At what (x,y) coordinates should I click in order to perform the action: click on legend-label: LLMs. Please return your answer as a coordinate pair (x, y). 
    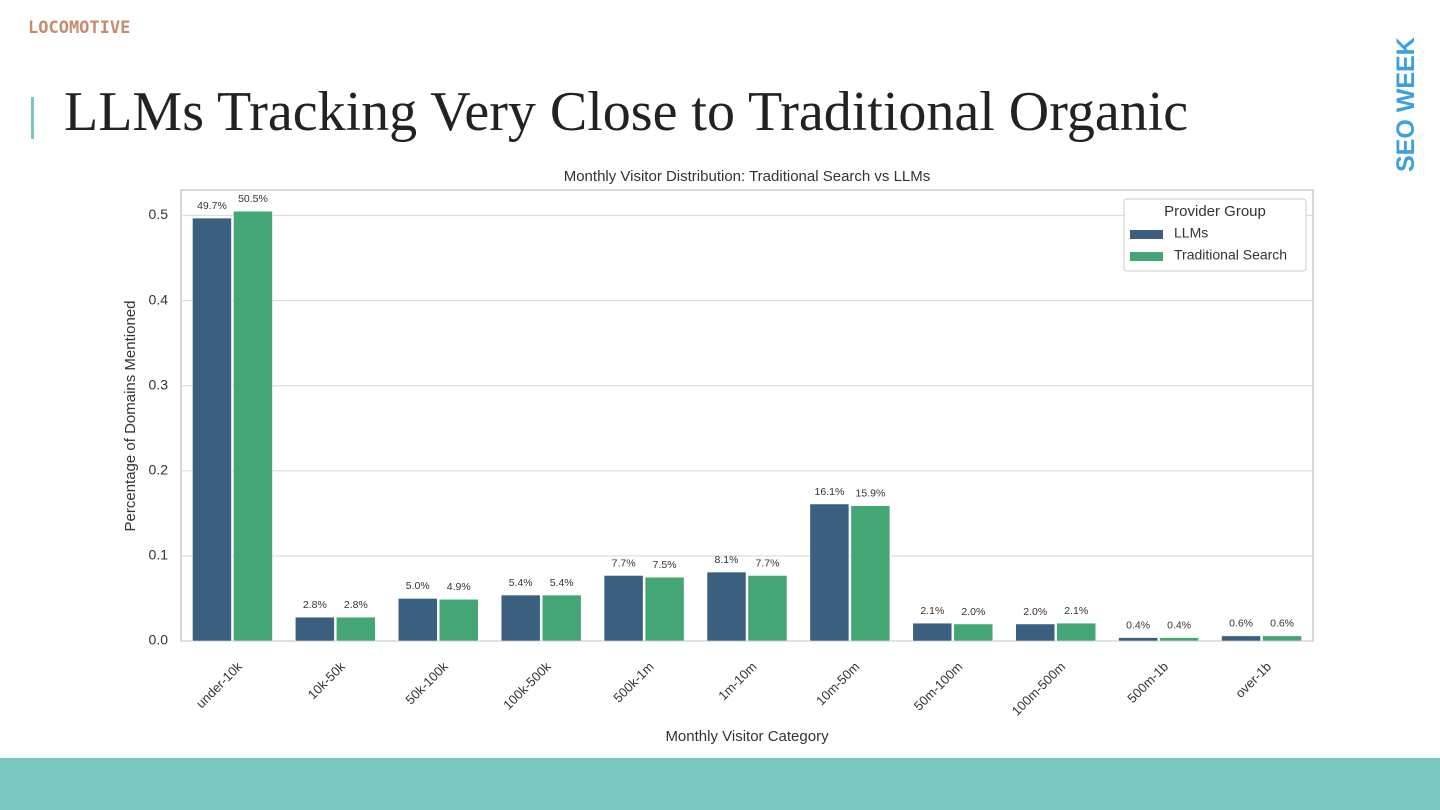
    Looking at the image, I should click on (1191, 233).